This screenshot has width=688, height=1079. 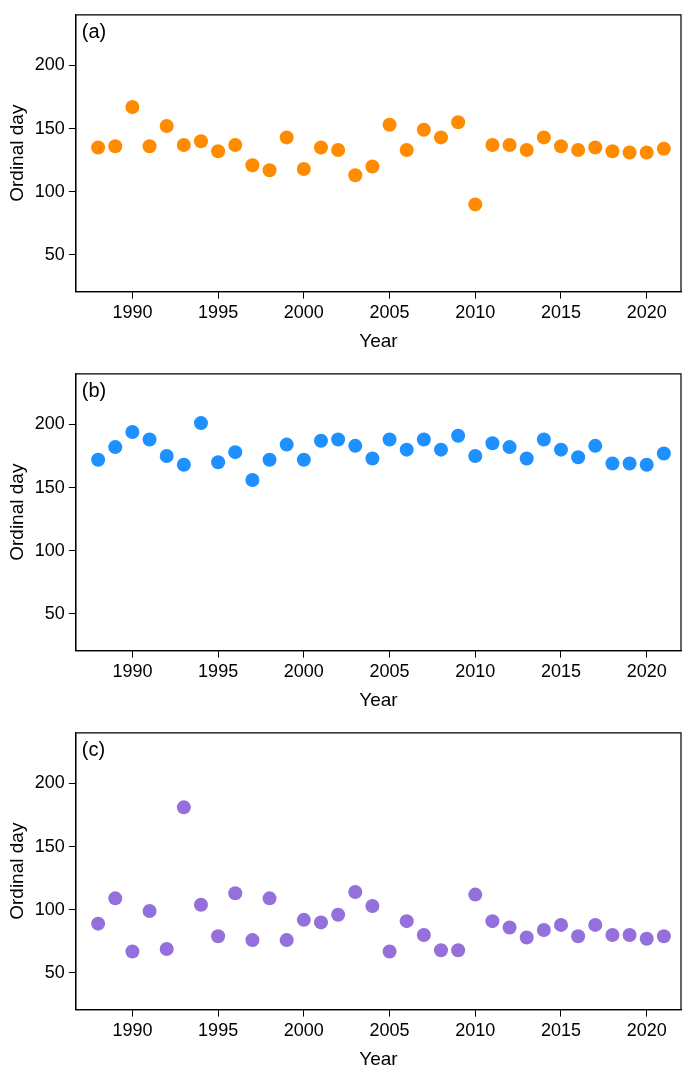 What do you see at coordinates (475, 1030) in the screenshot?
I see `x-tick-label: 2010` at bounding box center [475, 1030].